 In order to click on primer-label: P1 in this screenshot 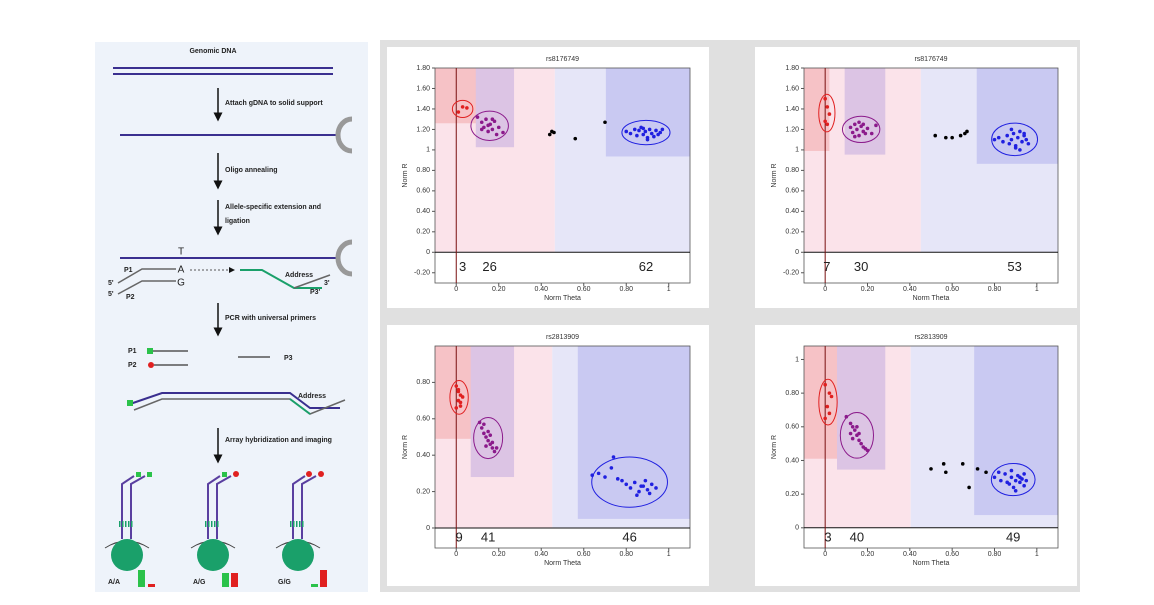, I will do `click(132, 351)`.